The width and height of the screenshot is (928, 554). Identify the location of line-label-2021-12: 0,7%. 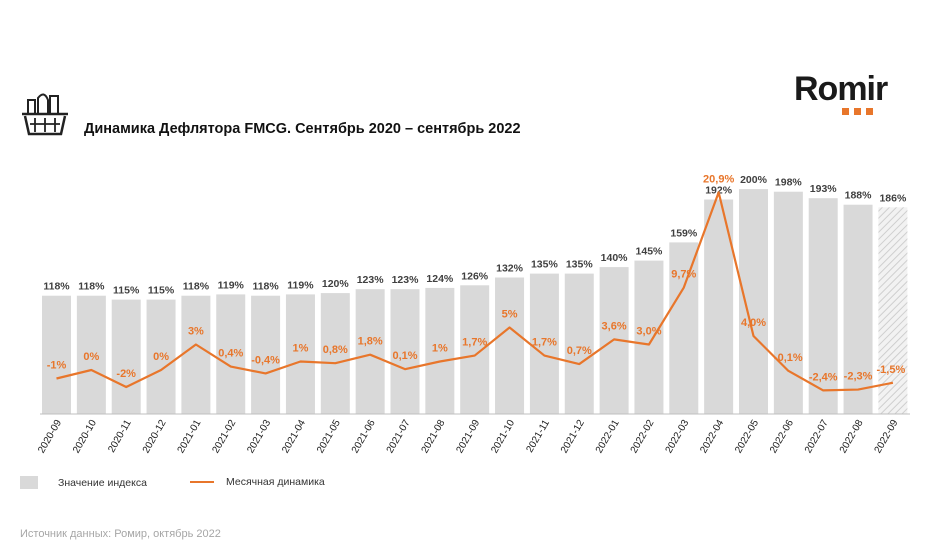
(579, 351).